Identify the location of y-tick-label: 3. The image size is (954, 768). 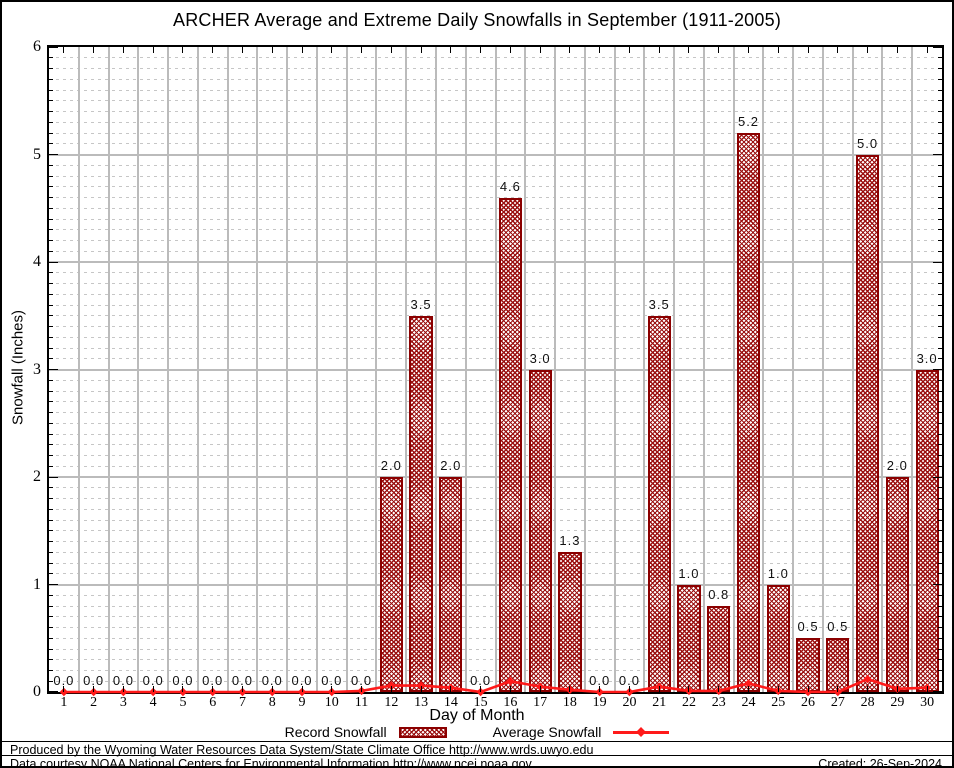
(37, 369).